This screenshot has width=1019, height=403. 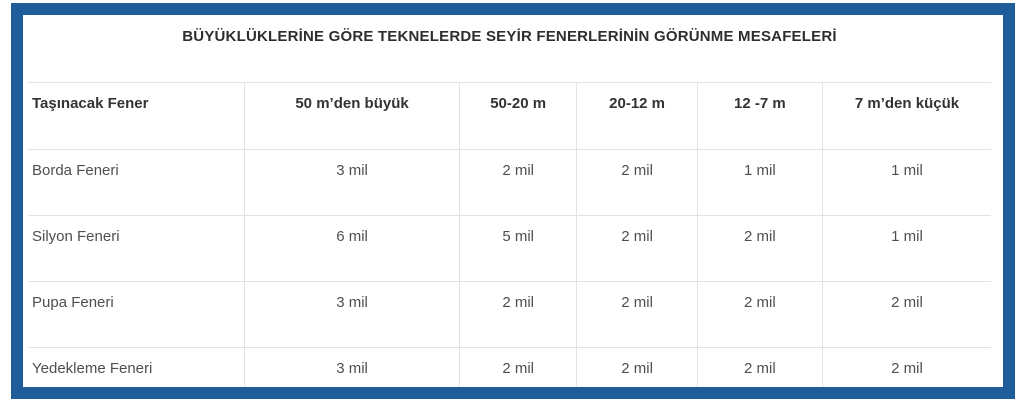 What do you see at coordinates (352, 248) in the screenshot?
I see `cell-value: 6 mil` at bounding box center [352, 248].